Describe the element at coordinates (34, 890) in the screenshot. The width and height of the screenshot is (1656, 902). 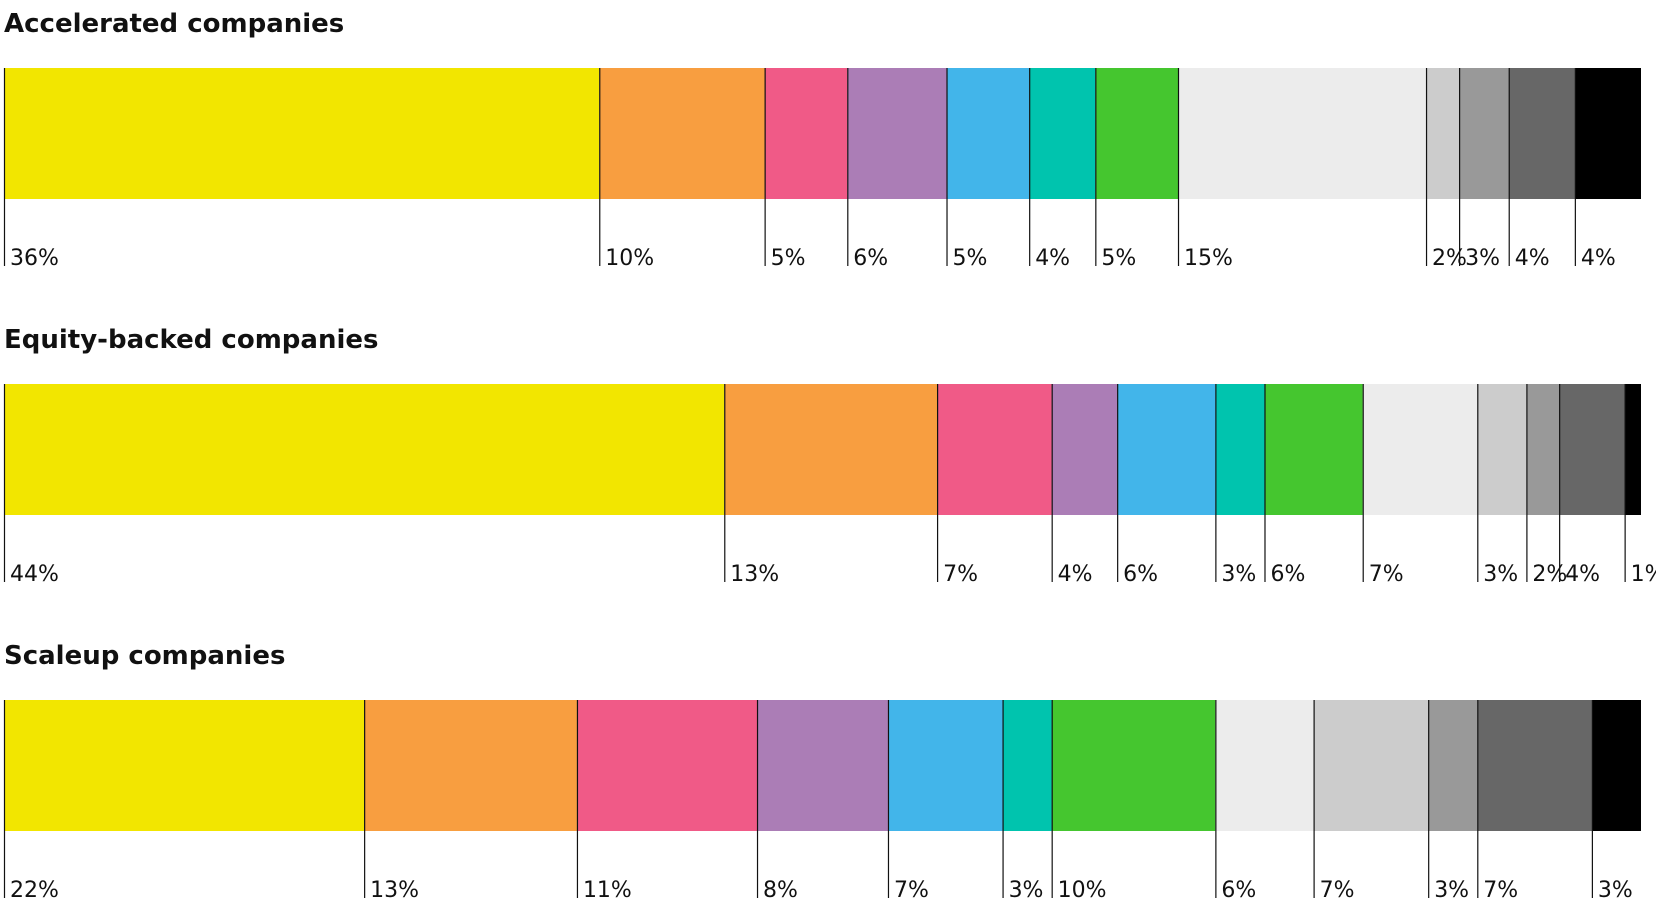
I see `value-label: 22%` at that location.